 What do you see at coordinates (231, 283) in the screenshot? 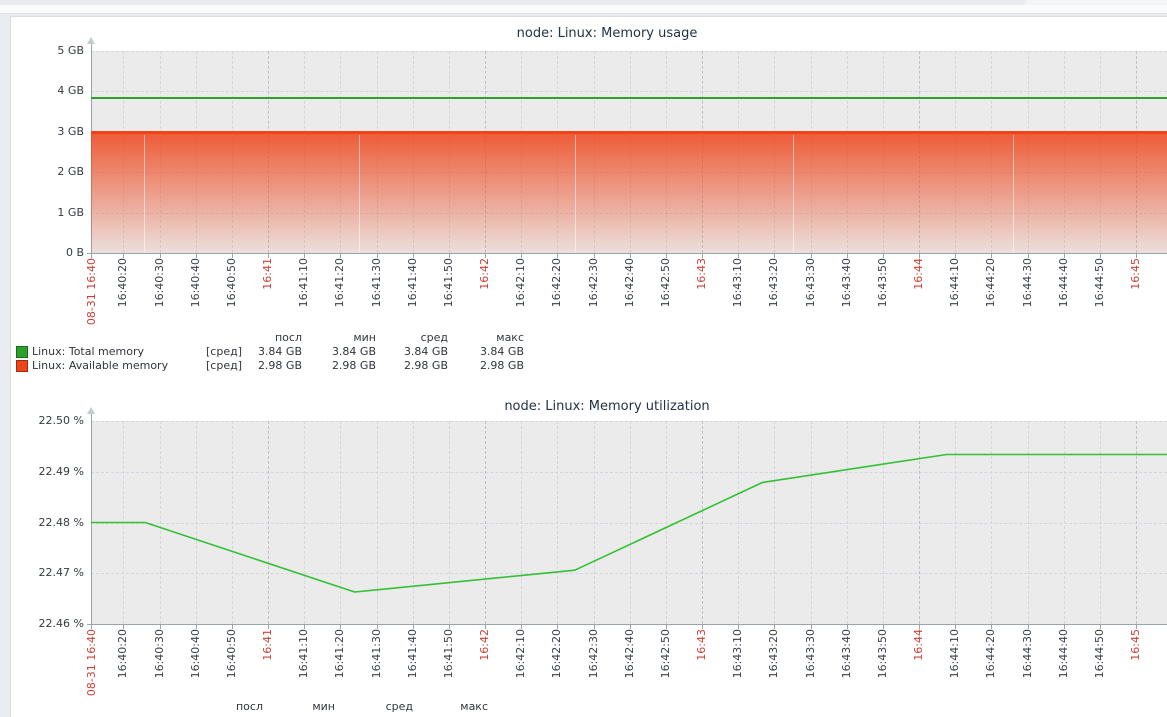
I see `x-axis-label: 16:40:50` at bounding box center [231, 283].